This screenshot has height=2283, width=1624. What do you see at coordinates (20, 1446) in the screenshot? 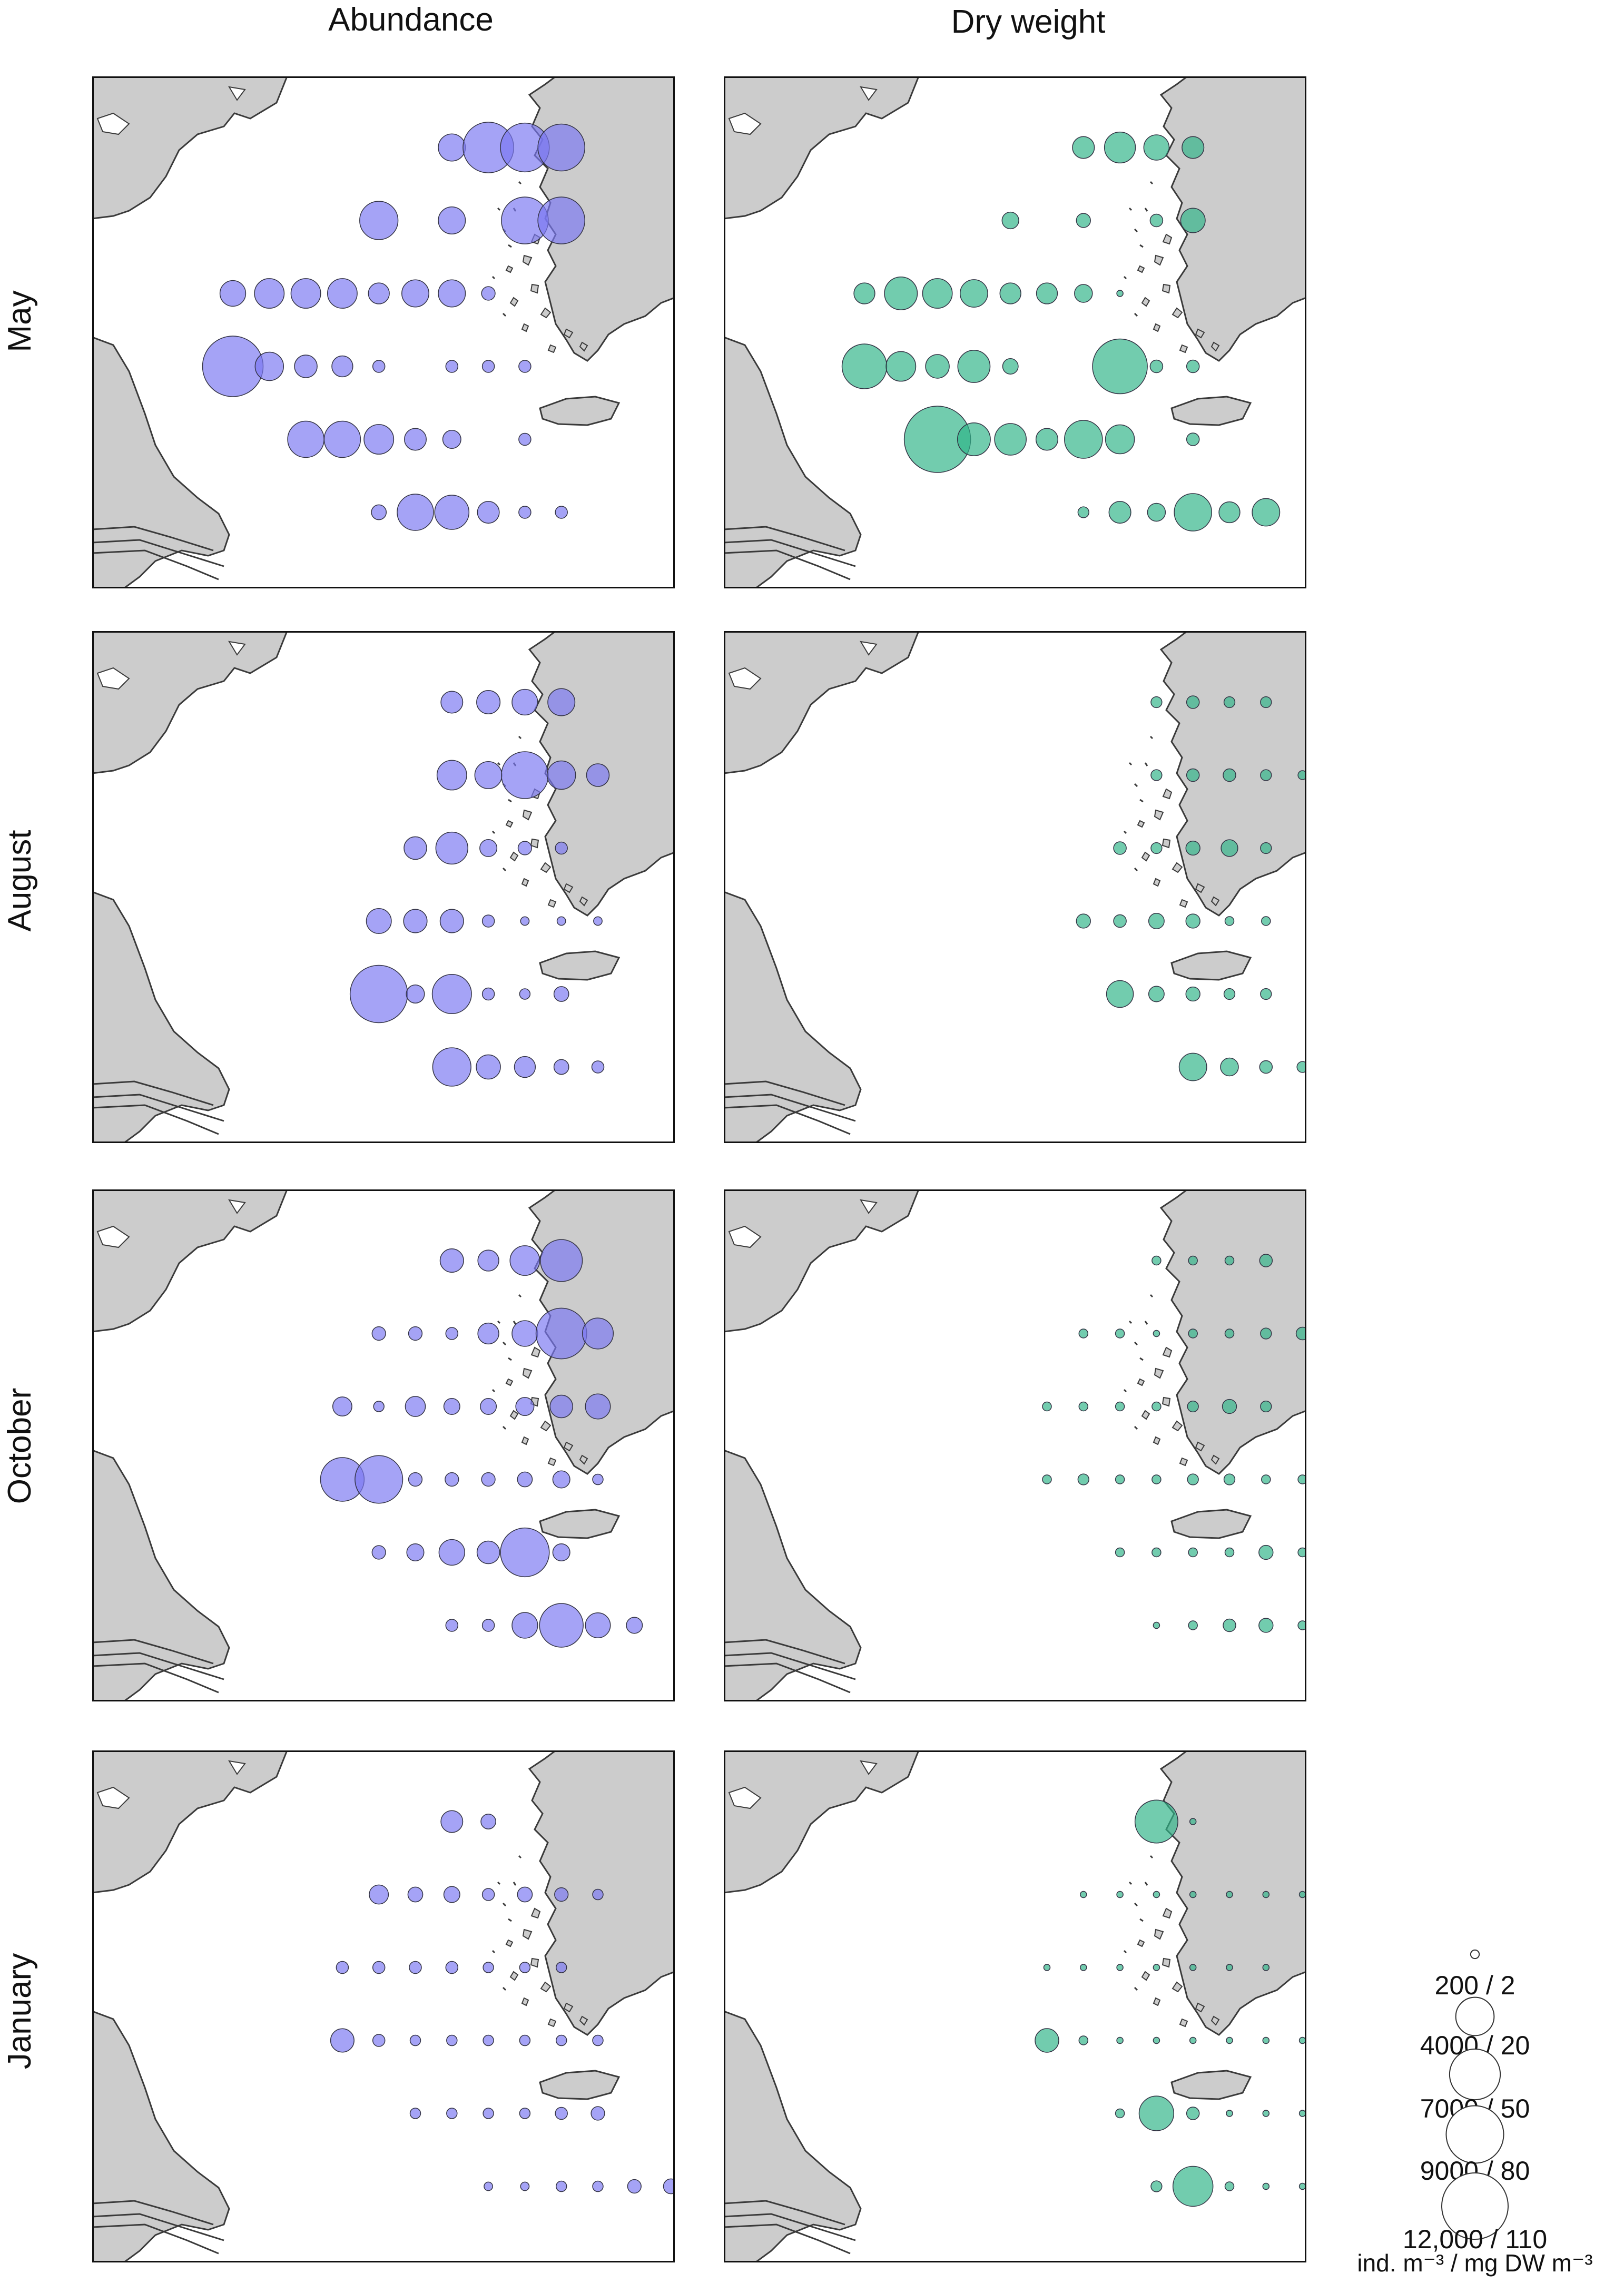
I see `row-title-october: October` at bounding box center [20, 1446].